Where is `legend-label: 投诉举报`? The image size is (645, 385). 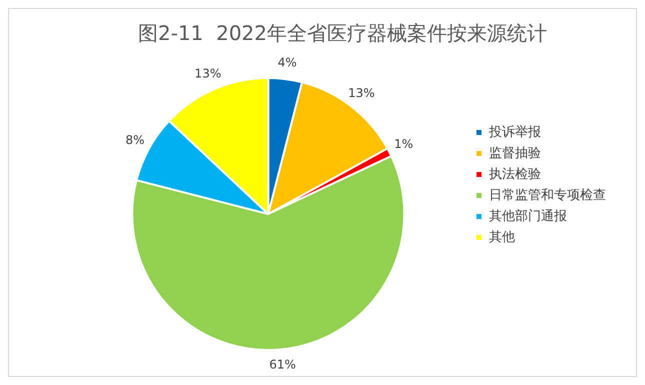 legend-label: 投诉举报 is located at coordinates (514, 132).